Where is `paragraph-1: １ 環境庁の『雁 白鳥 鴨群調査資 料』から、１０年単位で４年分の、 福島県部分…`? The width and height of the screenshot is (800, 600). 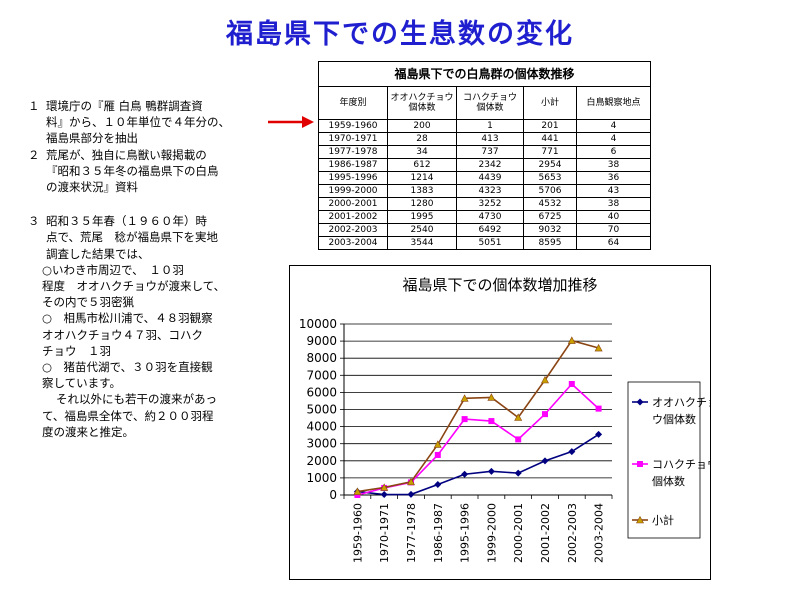 paragraph-1: １ 環境庁の『雁 白鳥 鴨群調査資 料』から、１０年単位で４年分の、 福島県部分… is located at coordinates (153, 122).